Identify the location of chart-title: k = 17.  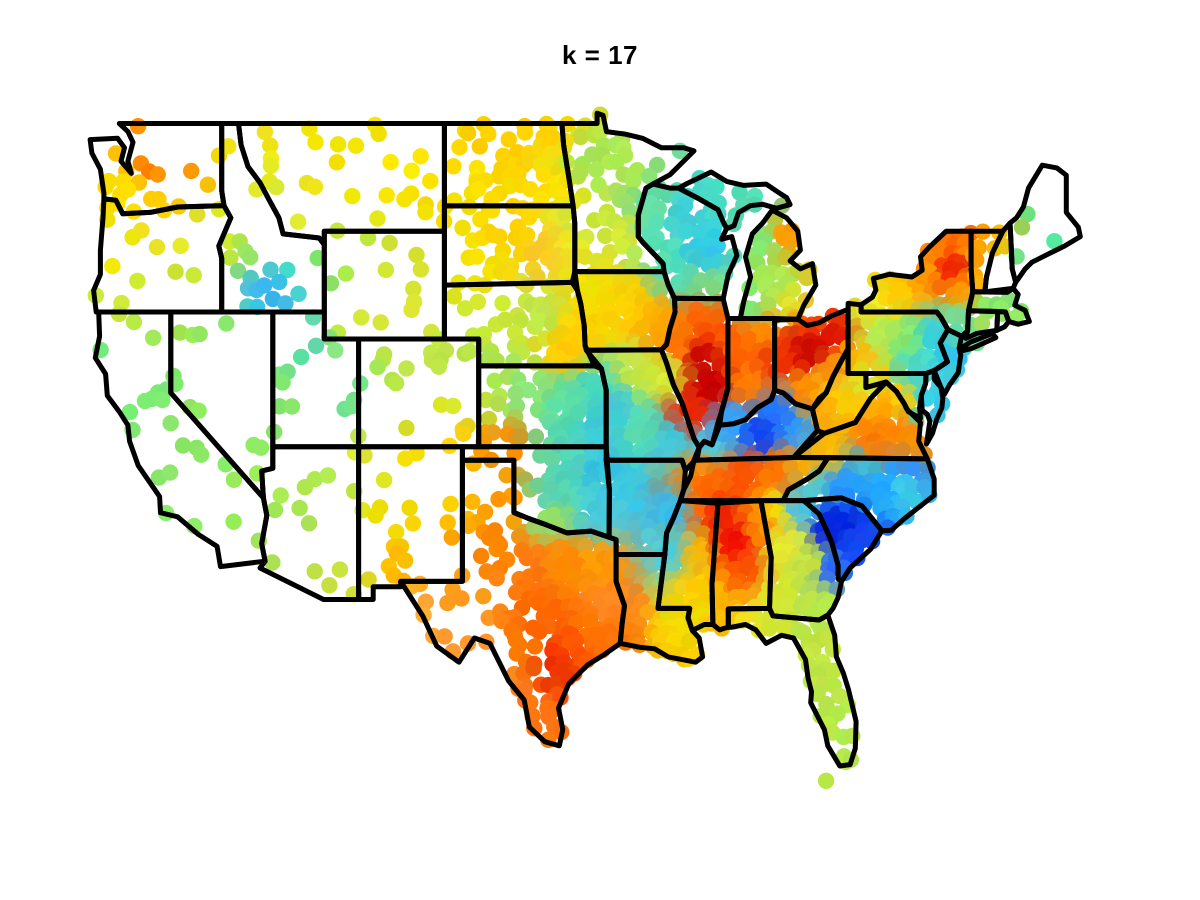
(599, 55).